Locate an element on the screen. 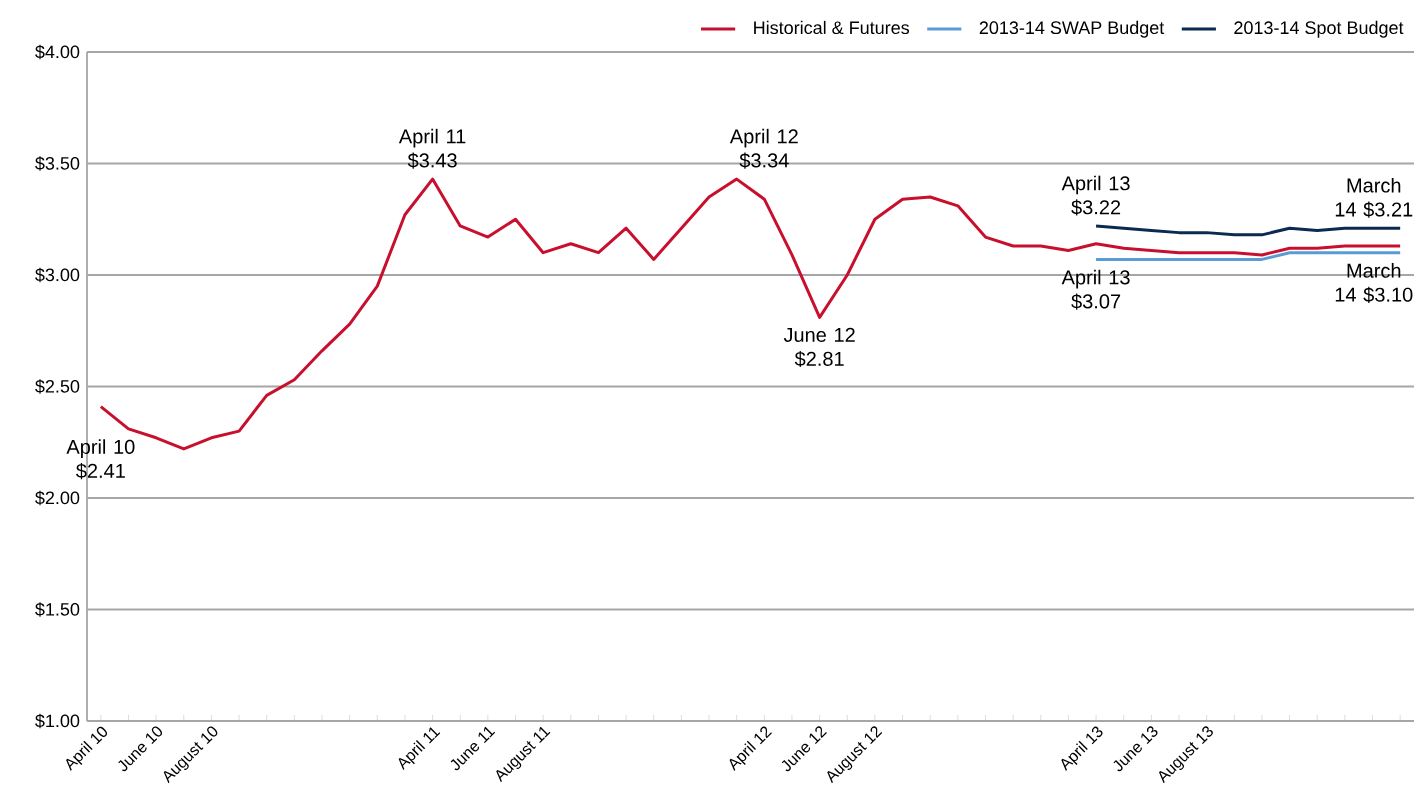  annotation: April 12 $3.34 is located at coordinates (763, 148).